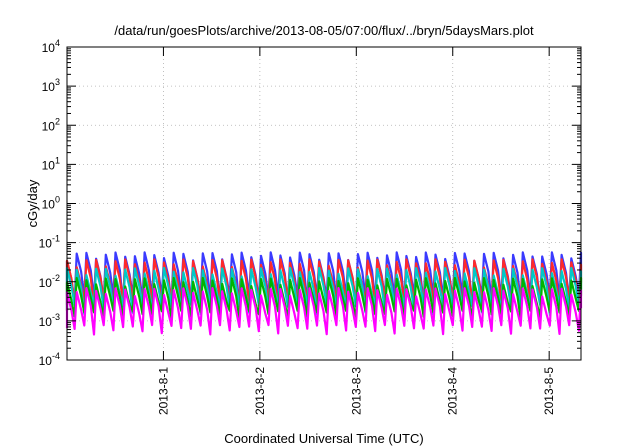 The height and width of the screenshot is (448, 640). Describe the element at coordinates (32, 203) in the screenshot. I see `y-axis-title: cGy/day` at that location.